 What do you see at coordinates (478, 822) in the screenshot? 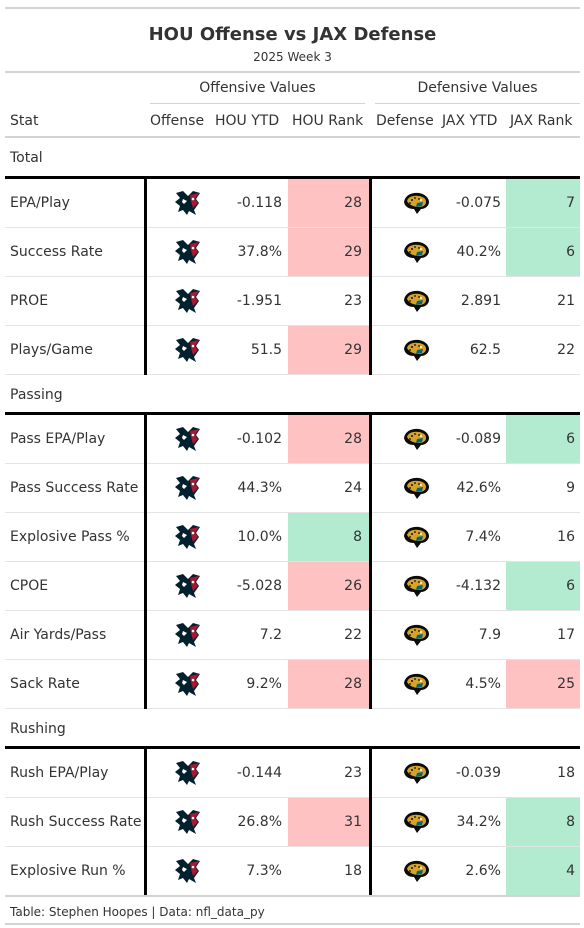
I see `jax-ytd-value: 34.2%` at bounding box center [478, 822].